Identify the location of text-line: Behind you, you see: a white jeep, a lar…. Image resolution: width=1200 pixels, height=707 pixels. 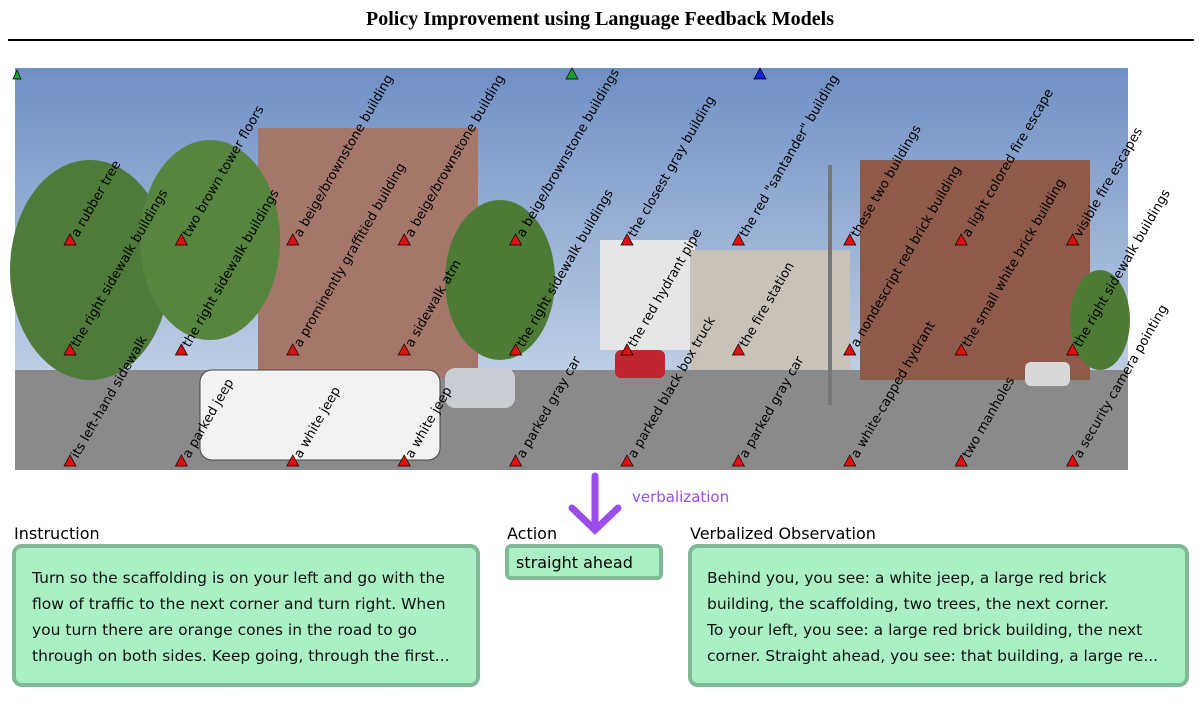
(907, 578).